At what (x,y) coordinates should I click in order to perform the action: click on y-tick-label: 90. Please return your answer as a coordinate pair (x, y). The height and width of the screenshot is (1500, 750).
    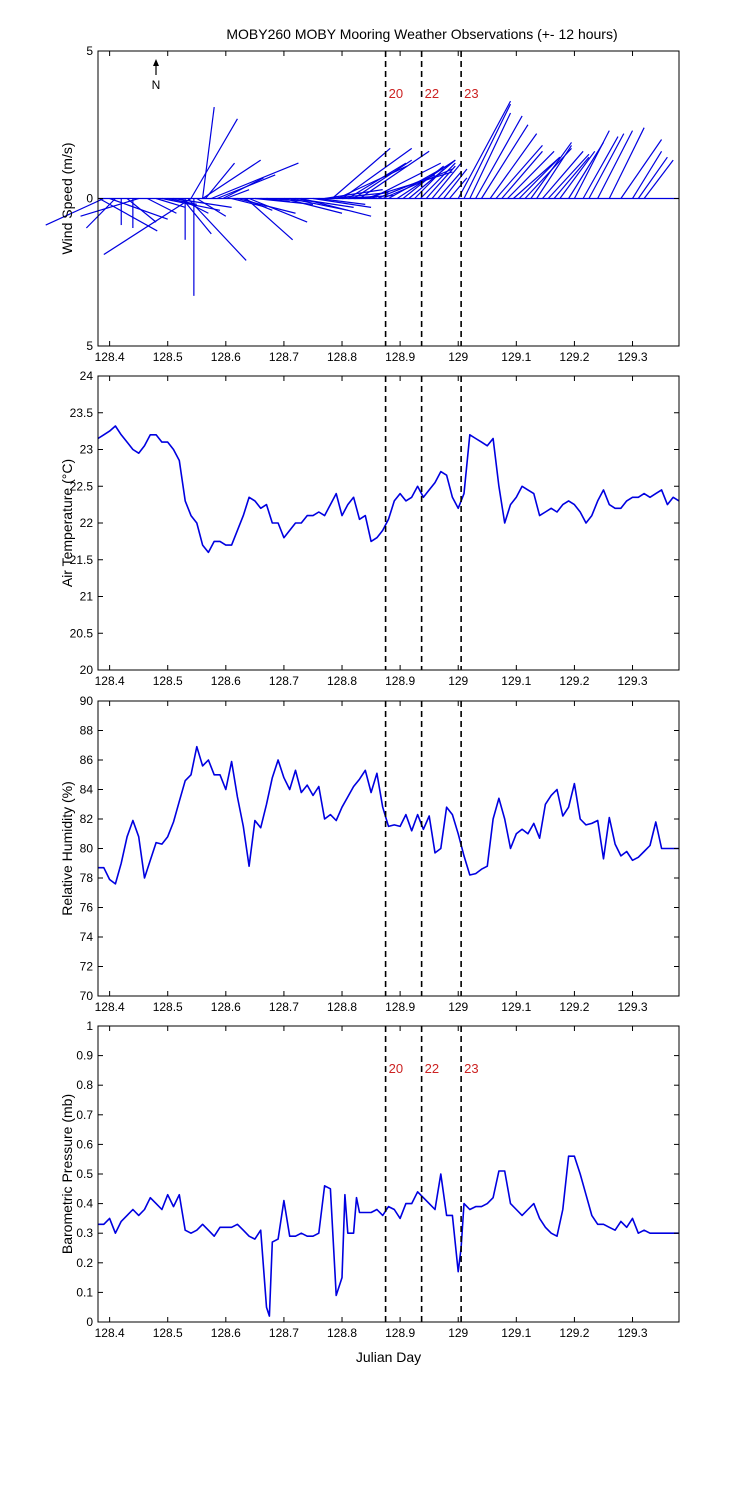
    Looking at the image, I should click on (87, 701).